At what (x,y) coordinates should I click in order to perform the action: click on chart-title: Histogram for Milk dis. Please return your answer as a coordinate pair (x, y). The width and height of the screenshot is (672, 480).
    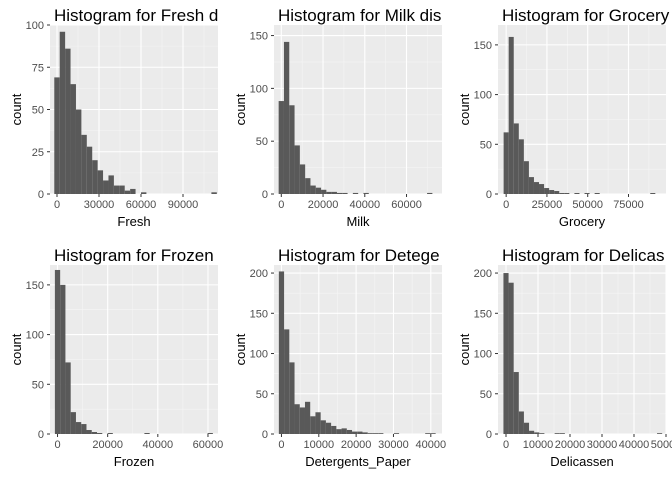
    Looking at the image, I should click on (359, 15).